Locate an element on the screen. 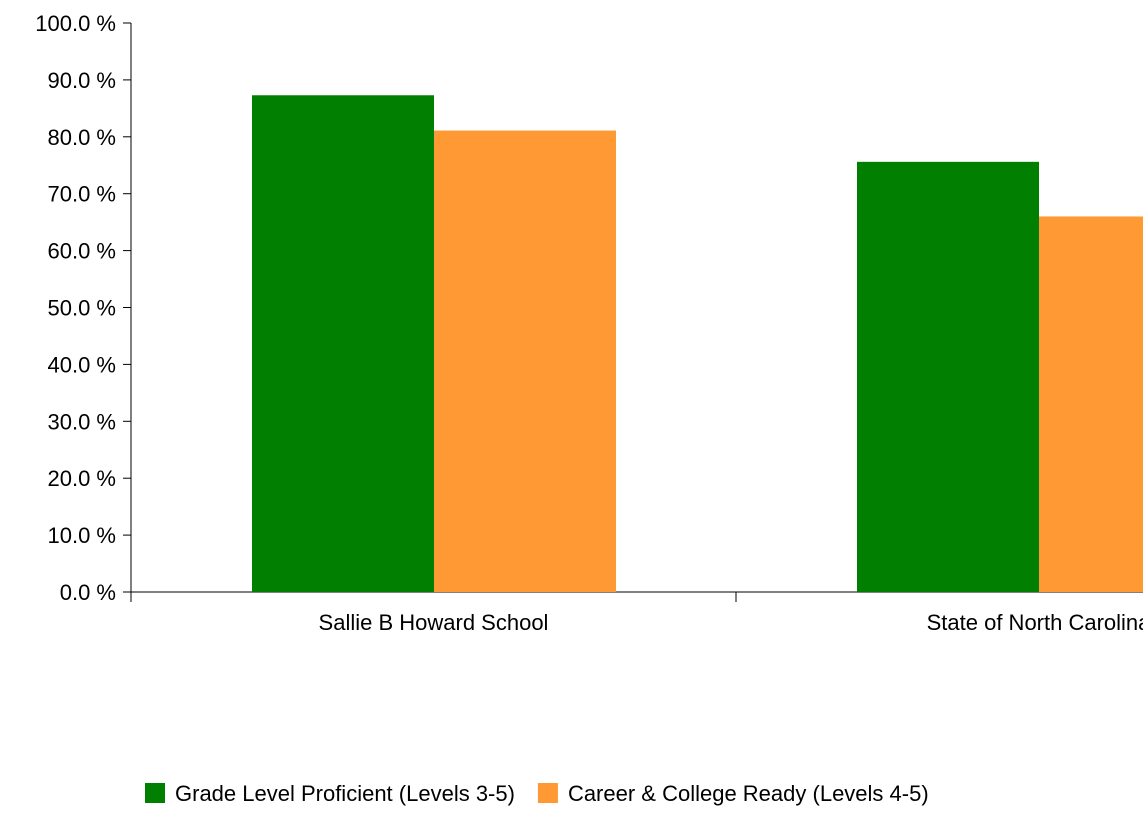  y-tick-label: 0.0 % is located at coordinates (88, 592).